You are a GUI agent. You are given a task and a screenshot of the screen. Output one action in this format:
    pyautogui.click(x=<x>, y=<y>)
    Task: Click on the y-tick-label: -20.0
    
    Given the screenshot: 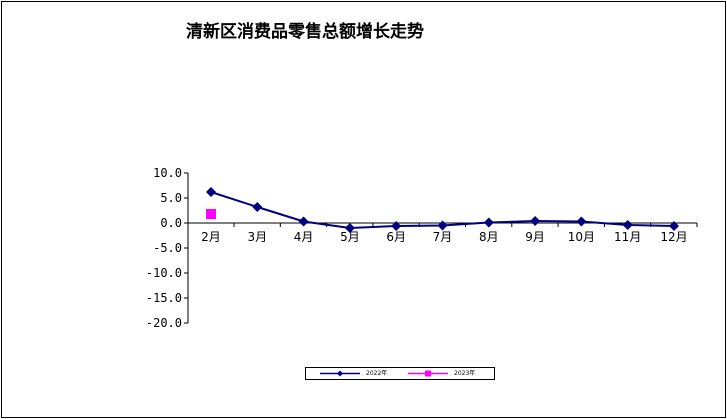 What is the action you would take?
    pyautogui.click(x=164, y=323)
    